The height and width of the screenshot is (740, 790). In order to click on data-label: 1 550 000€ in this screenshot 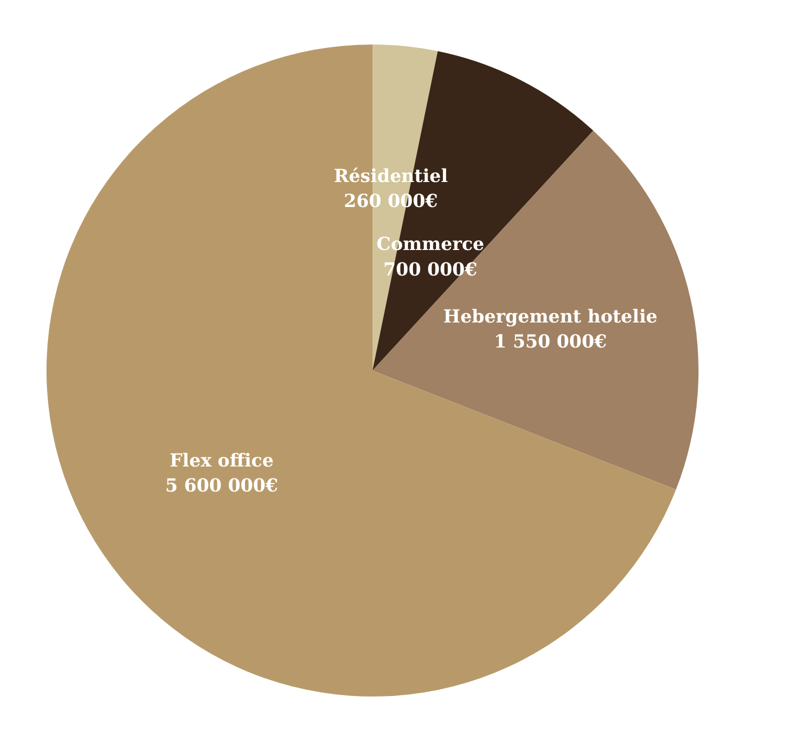, I will do `click(550, 342)`.